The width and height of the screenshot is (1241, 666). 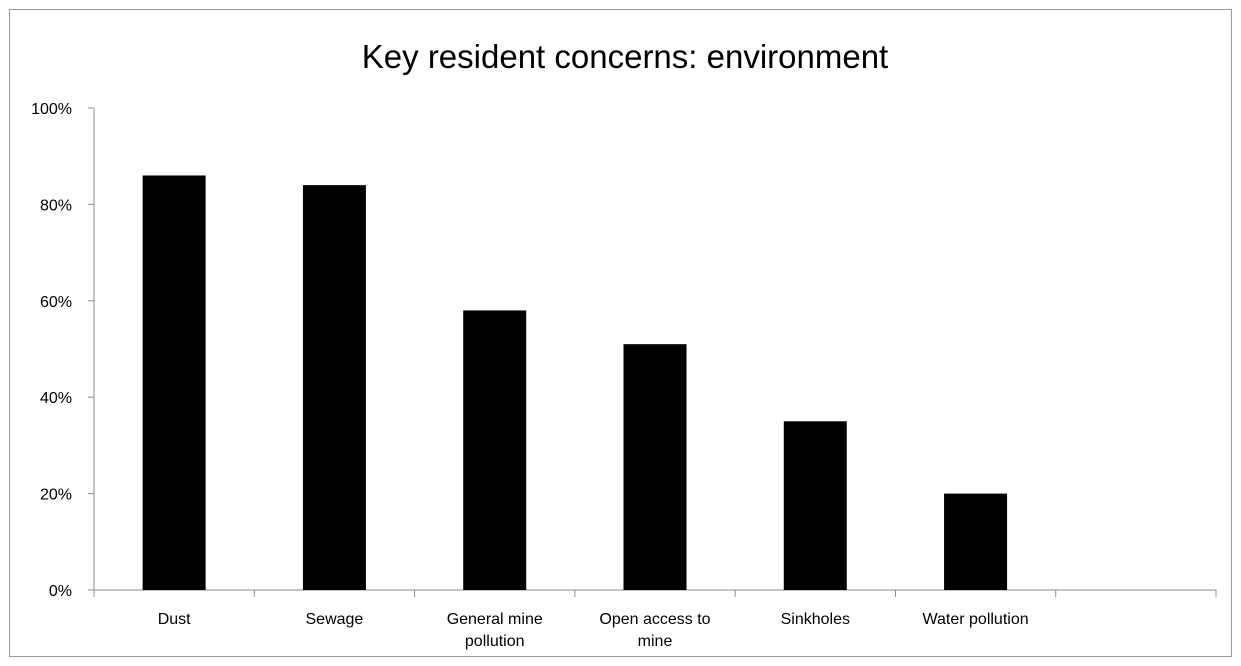 I want to click on chart-title: Key resident concerns: environment, so click(x=625, y=56).